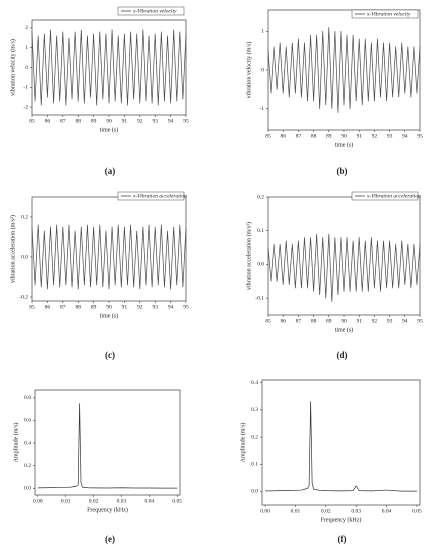  Describe the element at coordinates (110, 171) in the screenshot. I see `panel-caption: (a)` at that location.